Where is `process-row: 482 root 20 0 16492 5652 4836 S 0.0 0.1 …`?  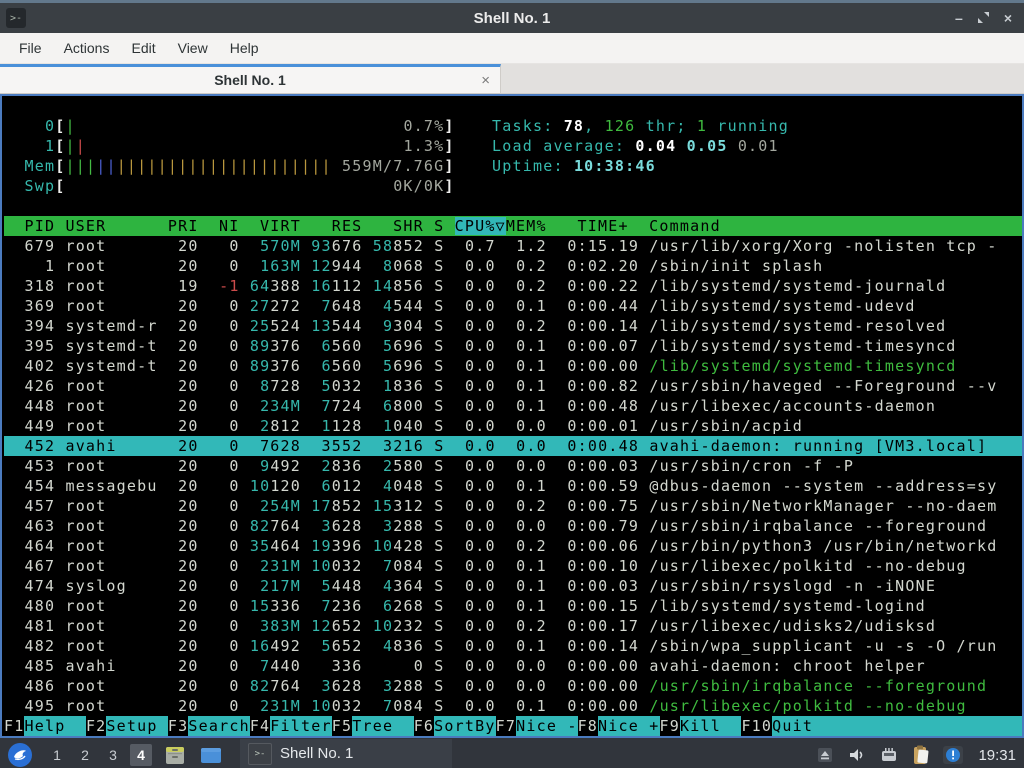
process-row: 482 root 20 0 16492 5652 4836 S 0.0 0.1 … is located at coordinates (501, 646).